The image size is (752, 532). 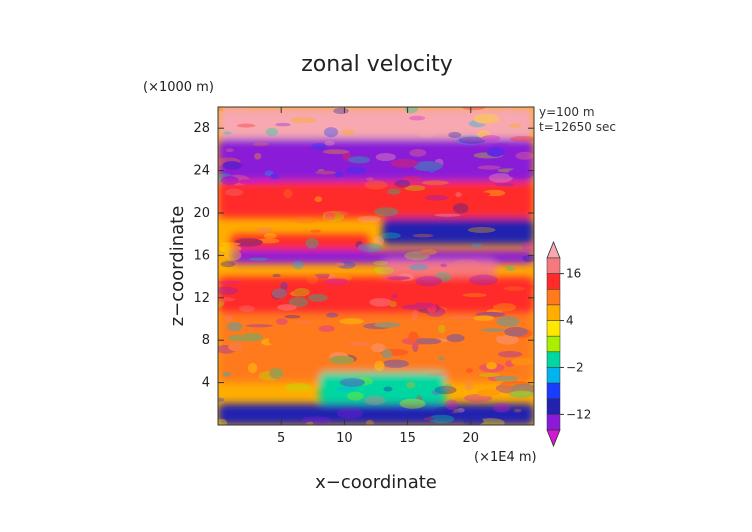 What do you see at coordinates (570, 321) in the screenshot?
I see `colorbar-tick-label: 4` at bounding box center [570, 321].